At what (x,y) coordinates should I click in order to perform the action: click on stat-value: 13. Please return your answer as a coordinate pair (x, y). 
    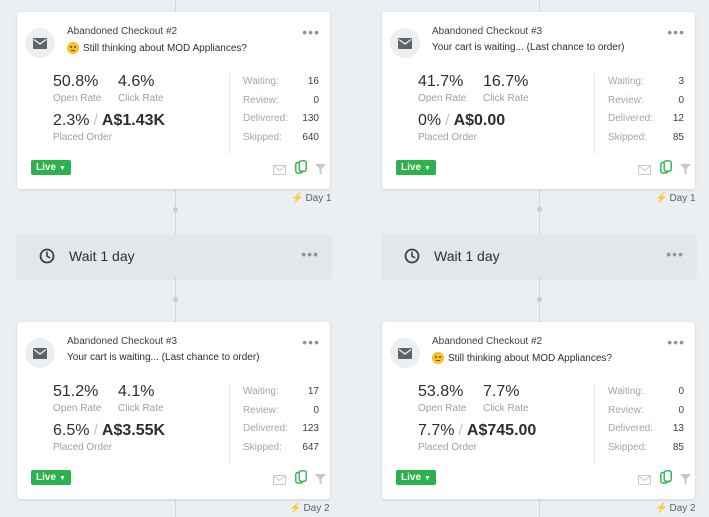
    Looking at the image, I should click on (678, 428).